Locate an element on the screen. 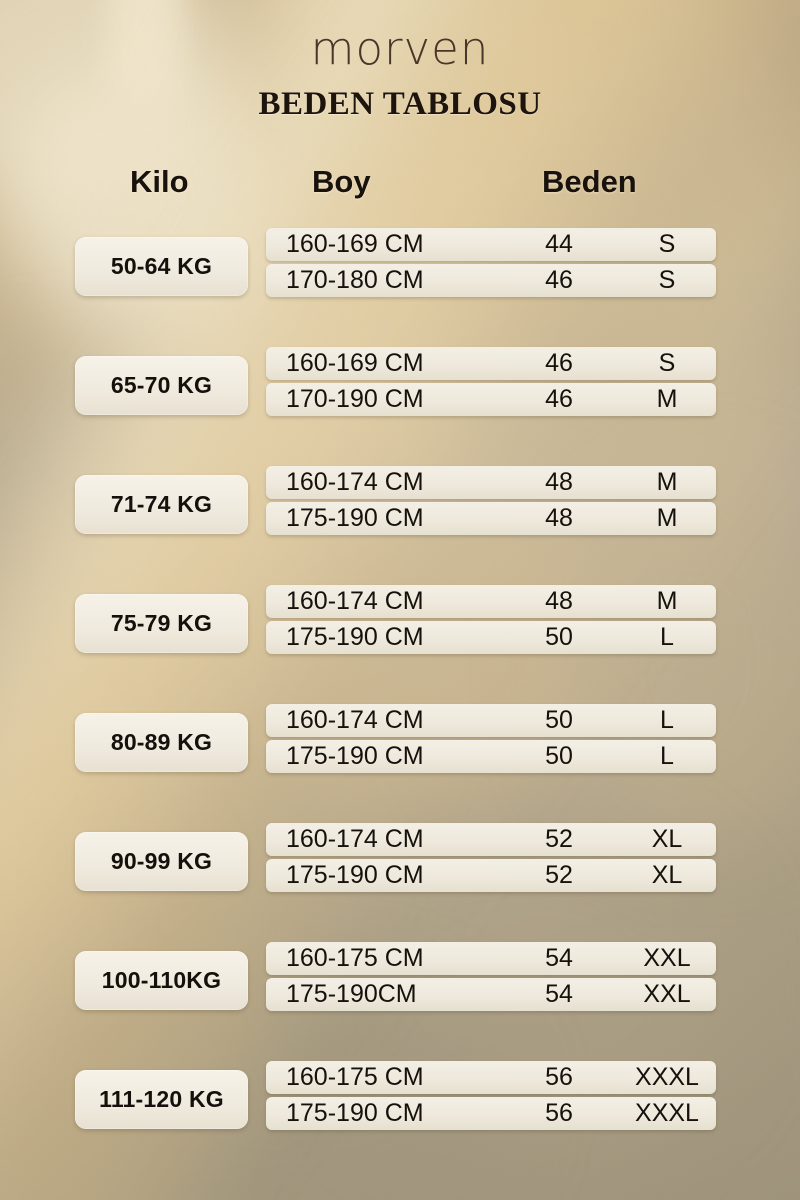 The height and width of the screenshot is (1200, 800). size-group: 75-79 KG 160-174 CM 48 M 175-190 CM 50 L is located at coordinates (400, 638).